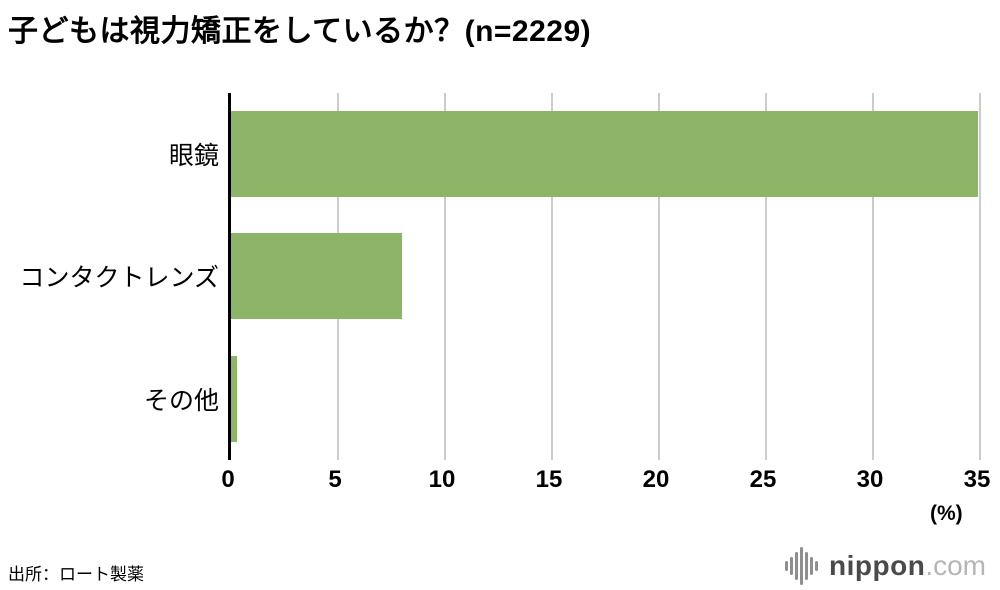 The width and height of the screenshot is (1000, 590). I want to click on x-tick-label: 15, so click(549, 479).